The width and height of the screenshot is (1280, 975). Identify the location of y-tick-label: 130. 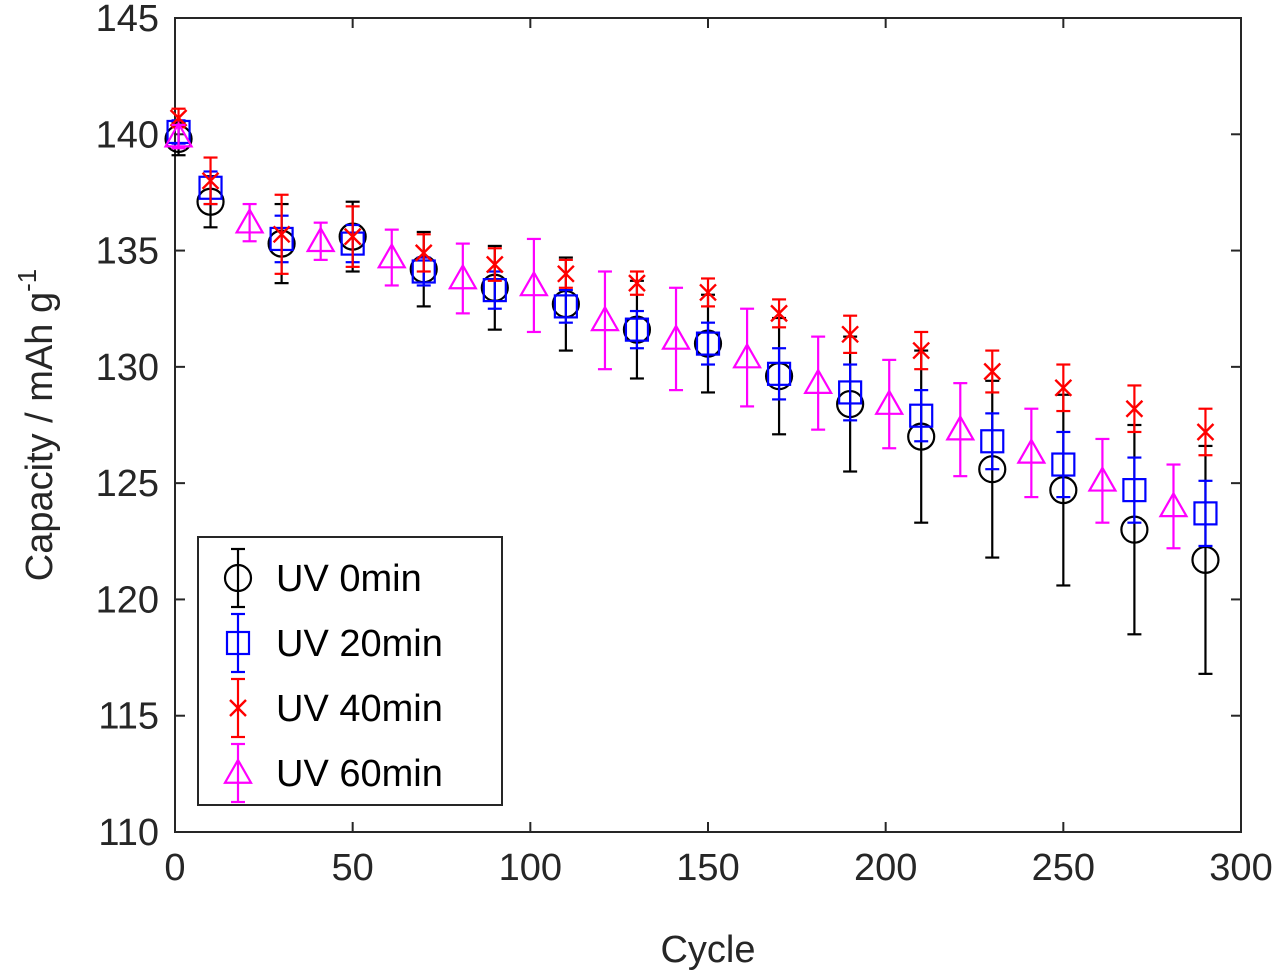
(127, 368).